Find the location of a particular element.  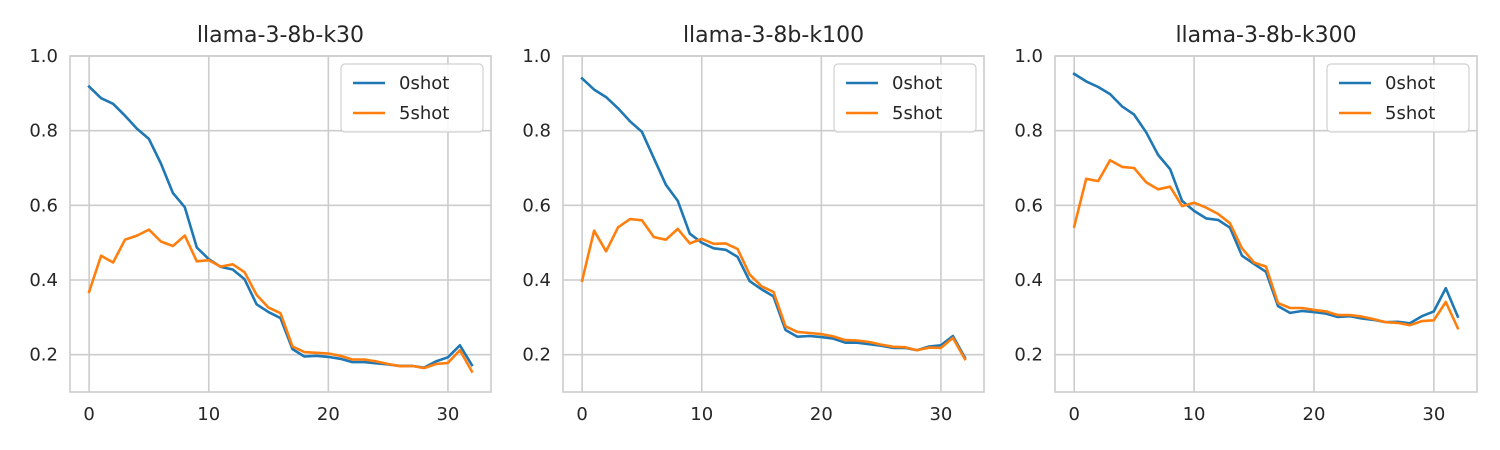

chart-title: llama-3-8b-k100 is located at coordinates (773, 35).